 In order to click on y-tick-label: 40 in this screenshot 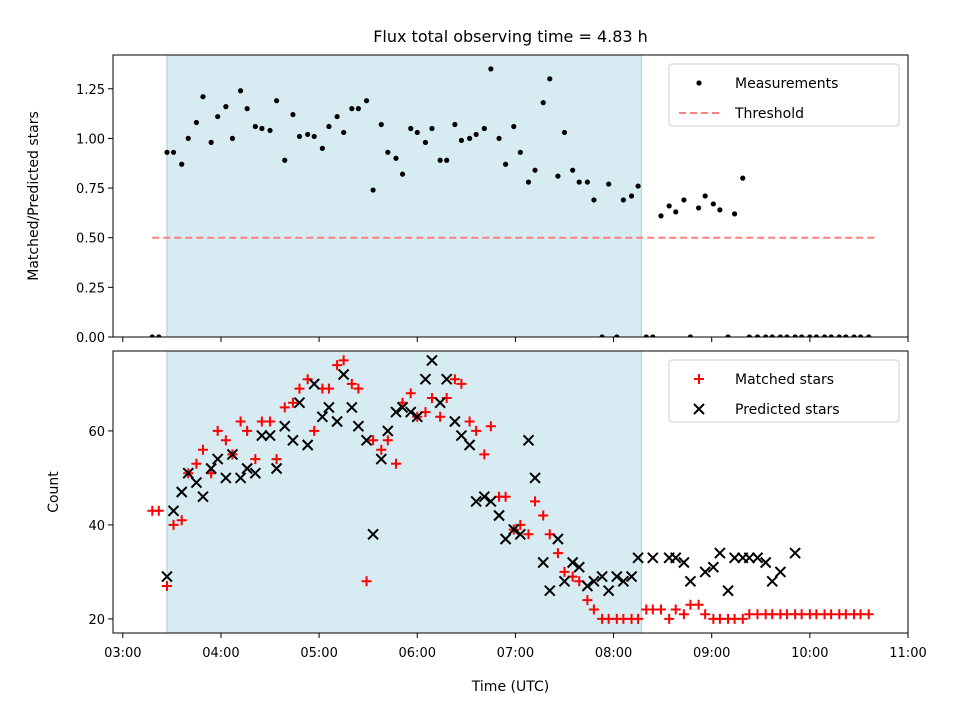, I will do `click(96, 526)`.